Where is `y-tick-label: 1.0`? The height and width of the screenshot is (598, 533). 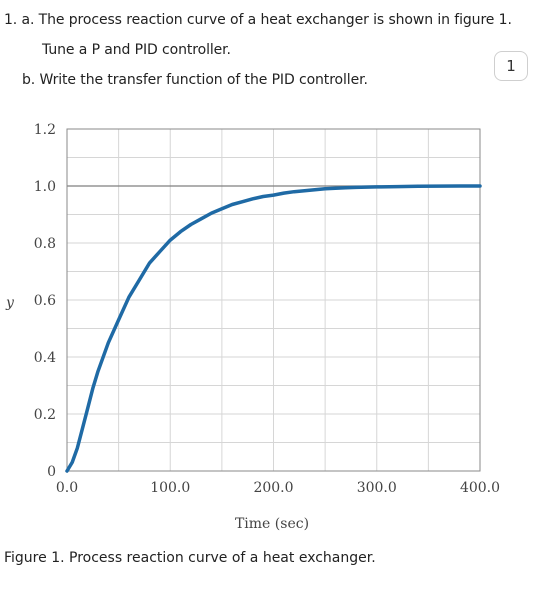
y-tick-label: 1.0 is located at coordinates (45, 187).